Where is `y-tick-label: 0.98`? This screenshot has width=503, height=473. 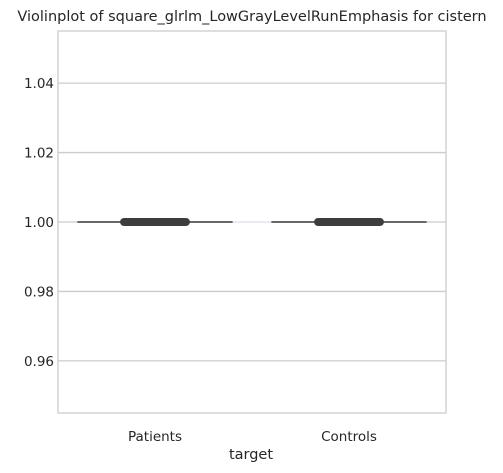
y-tick-label: 0.98 is located at coordinates (39, 292).